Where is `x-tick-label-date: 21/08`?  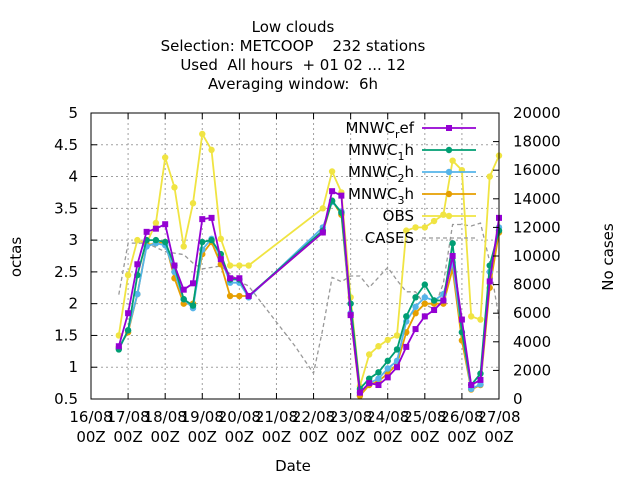 x-tick-label-date: 21/08 is located at coordinates (276, 417).